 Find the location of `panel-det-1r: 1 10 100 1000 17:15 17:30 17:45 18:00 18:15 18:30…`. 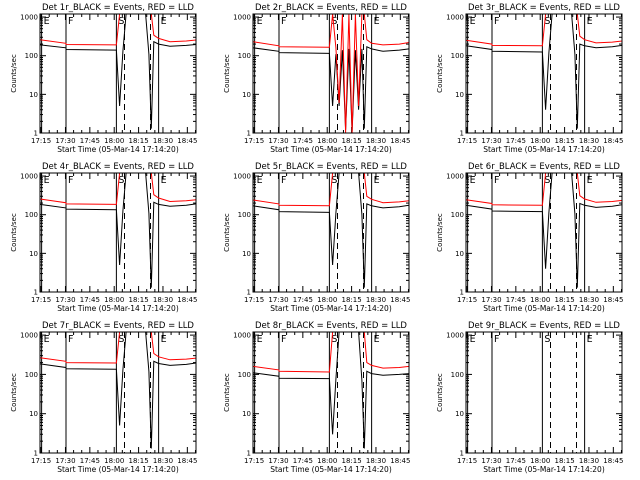

panel-det-1r: 1 10 100 1000 17:15 17:30 17:45 18:00 18:15 18:30… is located at coordinates (103, 78).